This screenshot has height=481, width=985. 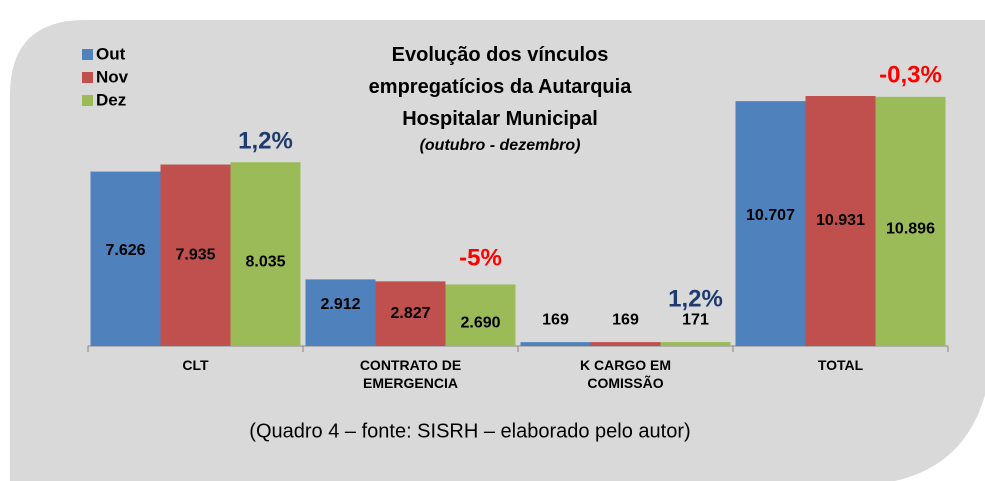 What do you see at coordinates (265, 261) in the screenshot?
I see `data-label: 8.035` at bounding box center [265, 261].